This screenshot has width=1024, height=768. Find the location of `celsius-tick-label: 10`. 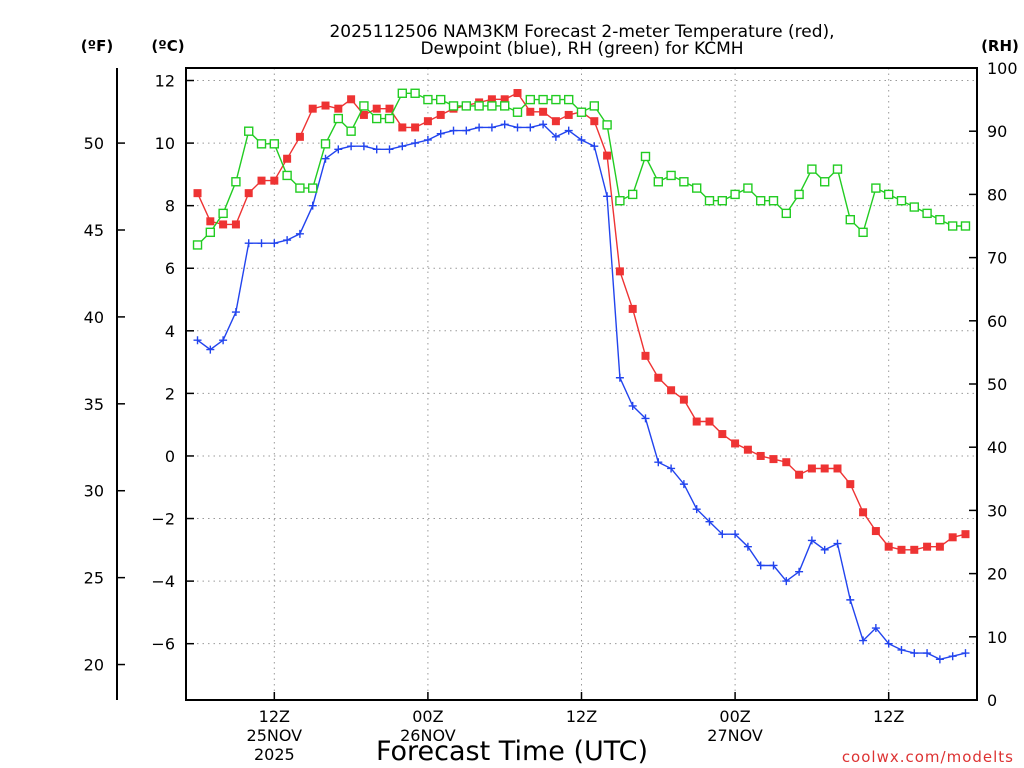

celsius-tick-label: 10 is located at coordinates (165, 143).